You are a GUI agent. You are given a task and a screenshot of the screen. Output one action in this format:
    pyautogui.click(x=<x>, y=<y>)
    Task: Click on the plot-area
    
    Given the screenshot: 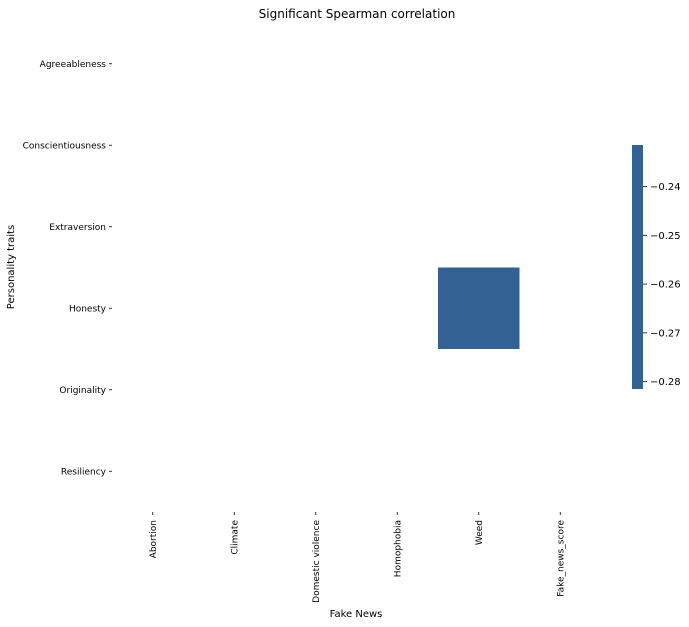 What is the action you would take?
    pyautogui.click(x=479, y=308)
    